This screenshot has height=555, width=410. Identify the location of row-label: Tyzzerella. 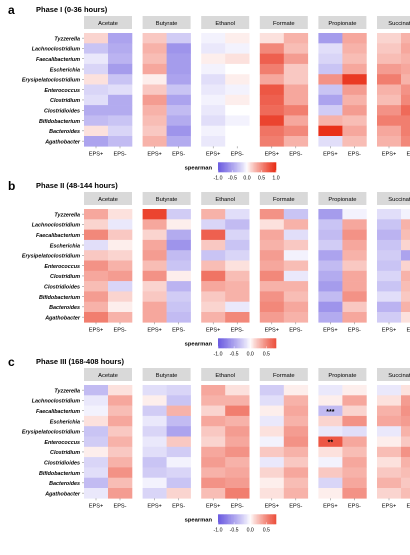
(67, 215).